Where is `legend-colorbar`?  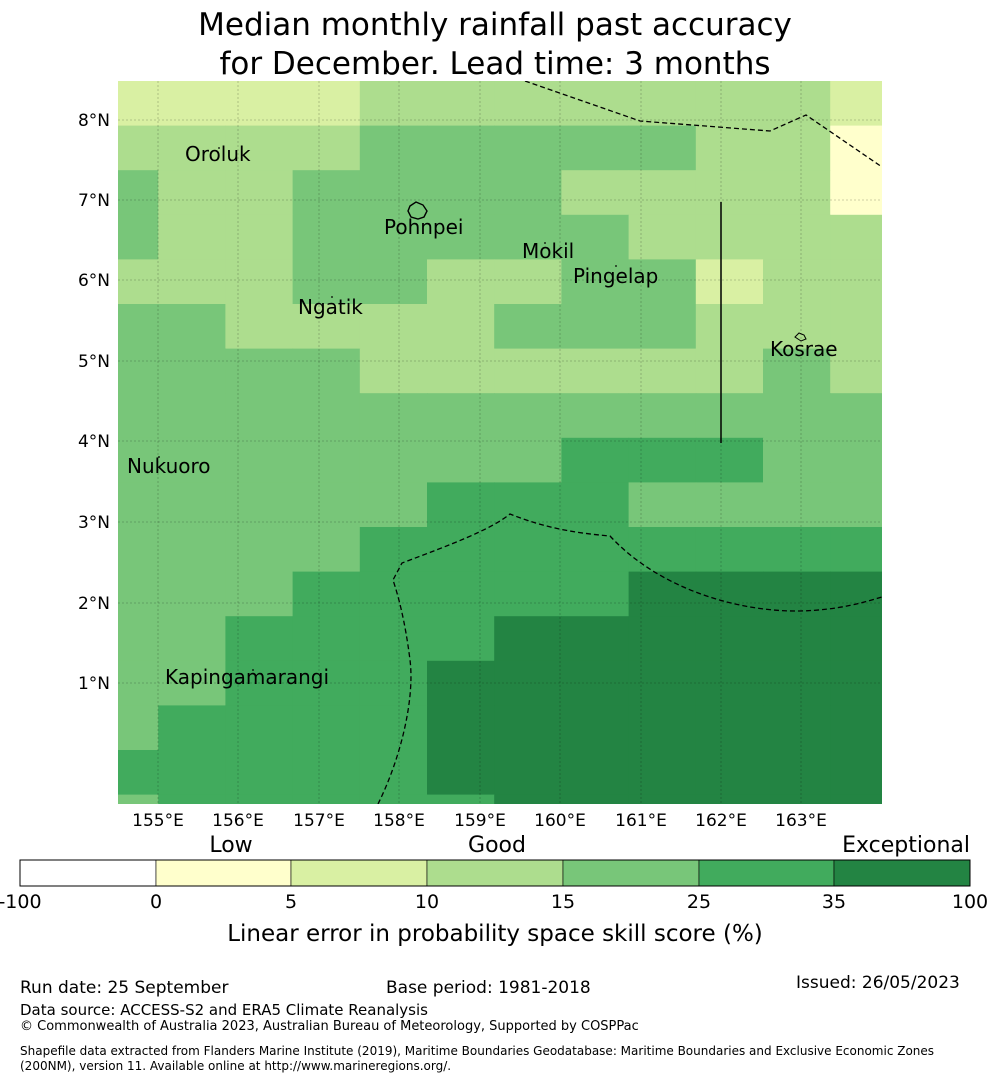 legend-colorbar is located at coordinates (495, 873).